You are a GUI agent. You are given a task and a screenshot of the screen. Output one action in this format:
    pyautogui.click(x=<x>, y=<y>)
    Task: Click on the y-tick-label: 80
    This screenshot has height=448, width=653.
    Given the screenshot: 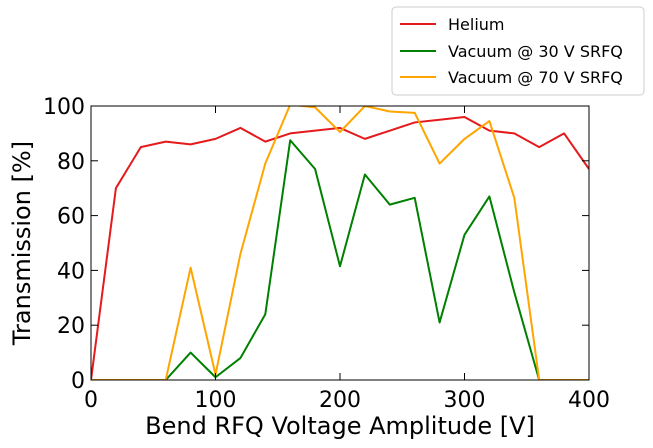 What is the action you would take?
    pyautogui.click(x=71, y=162)
    